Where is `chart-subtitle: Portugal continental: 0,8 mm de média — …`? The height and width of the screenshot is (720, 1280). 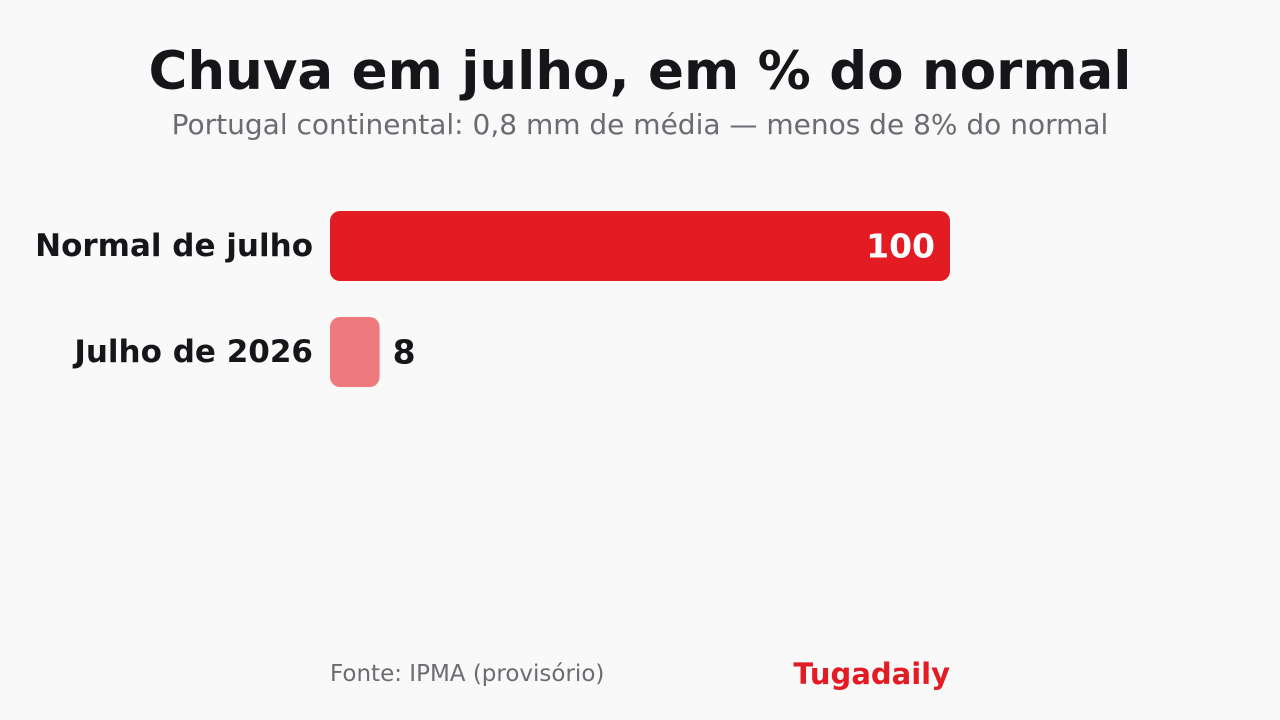 chart-subtitle: Portugal continental: 0,8 mm de média — … is located at coordinates (640, 124).